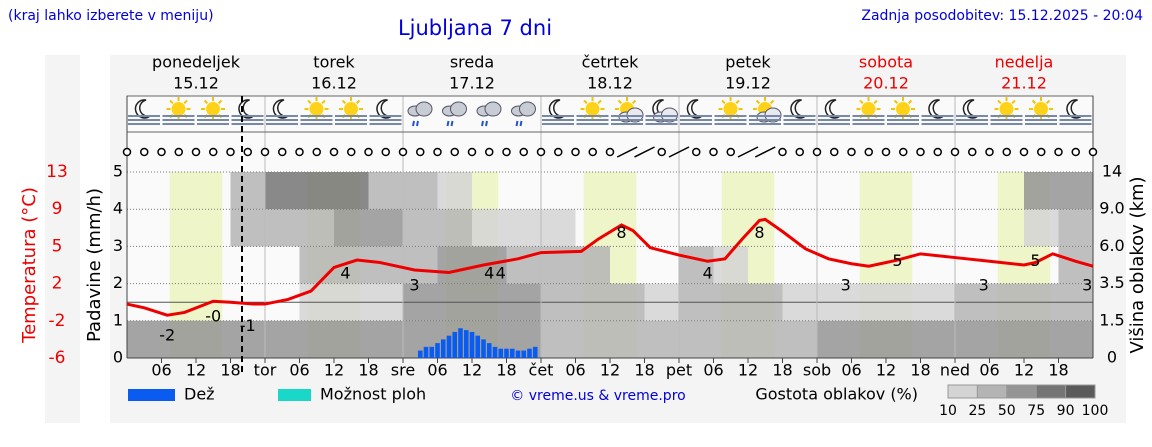 This screenshot has width=1152, height=447. I want to click on temperature-tick-label: -2, so click(57, 321).